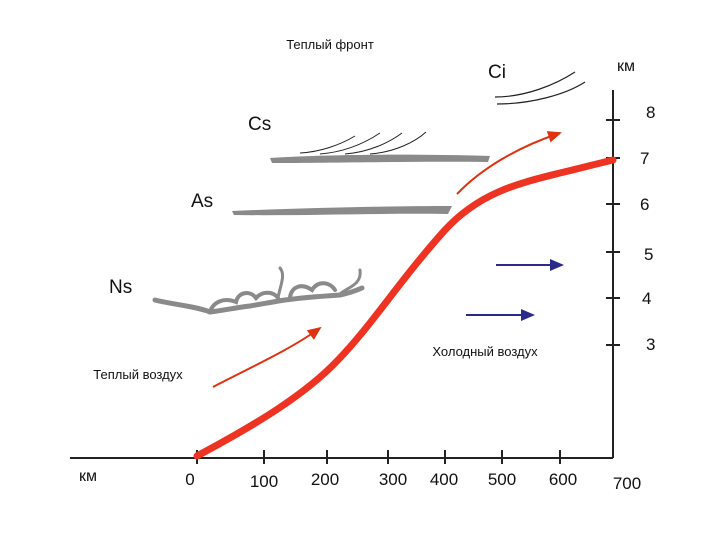 This screenshot has width=720, height=540. What do you see at coordinates (342, 211) in the screenshot?
I see `altostratus-cloud` at bounding box center [342, 211].